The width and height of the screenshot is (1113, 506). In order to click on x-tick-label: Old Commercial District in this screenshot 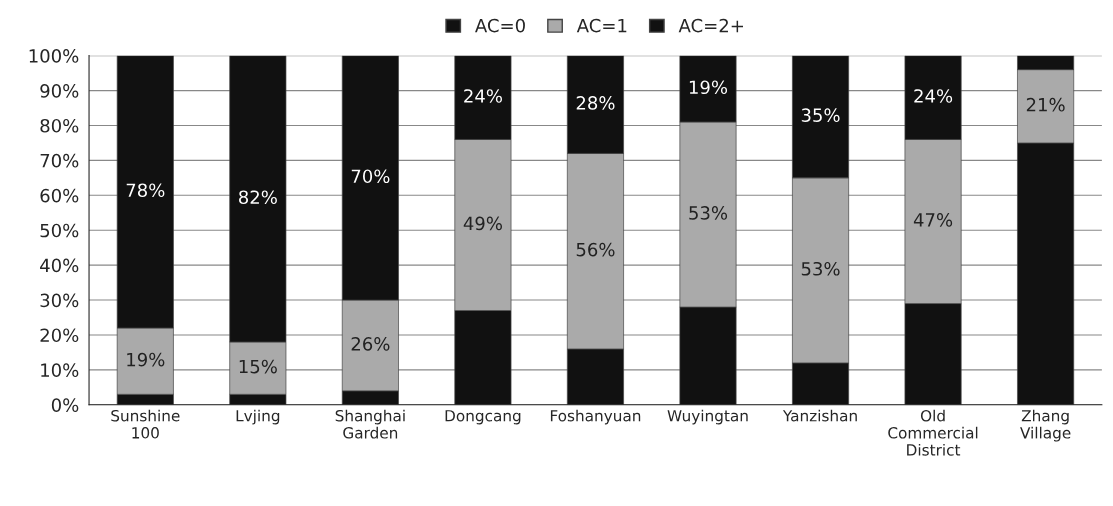, I will do `click(933, 432)`.